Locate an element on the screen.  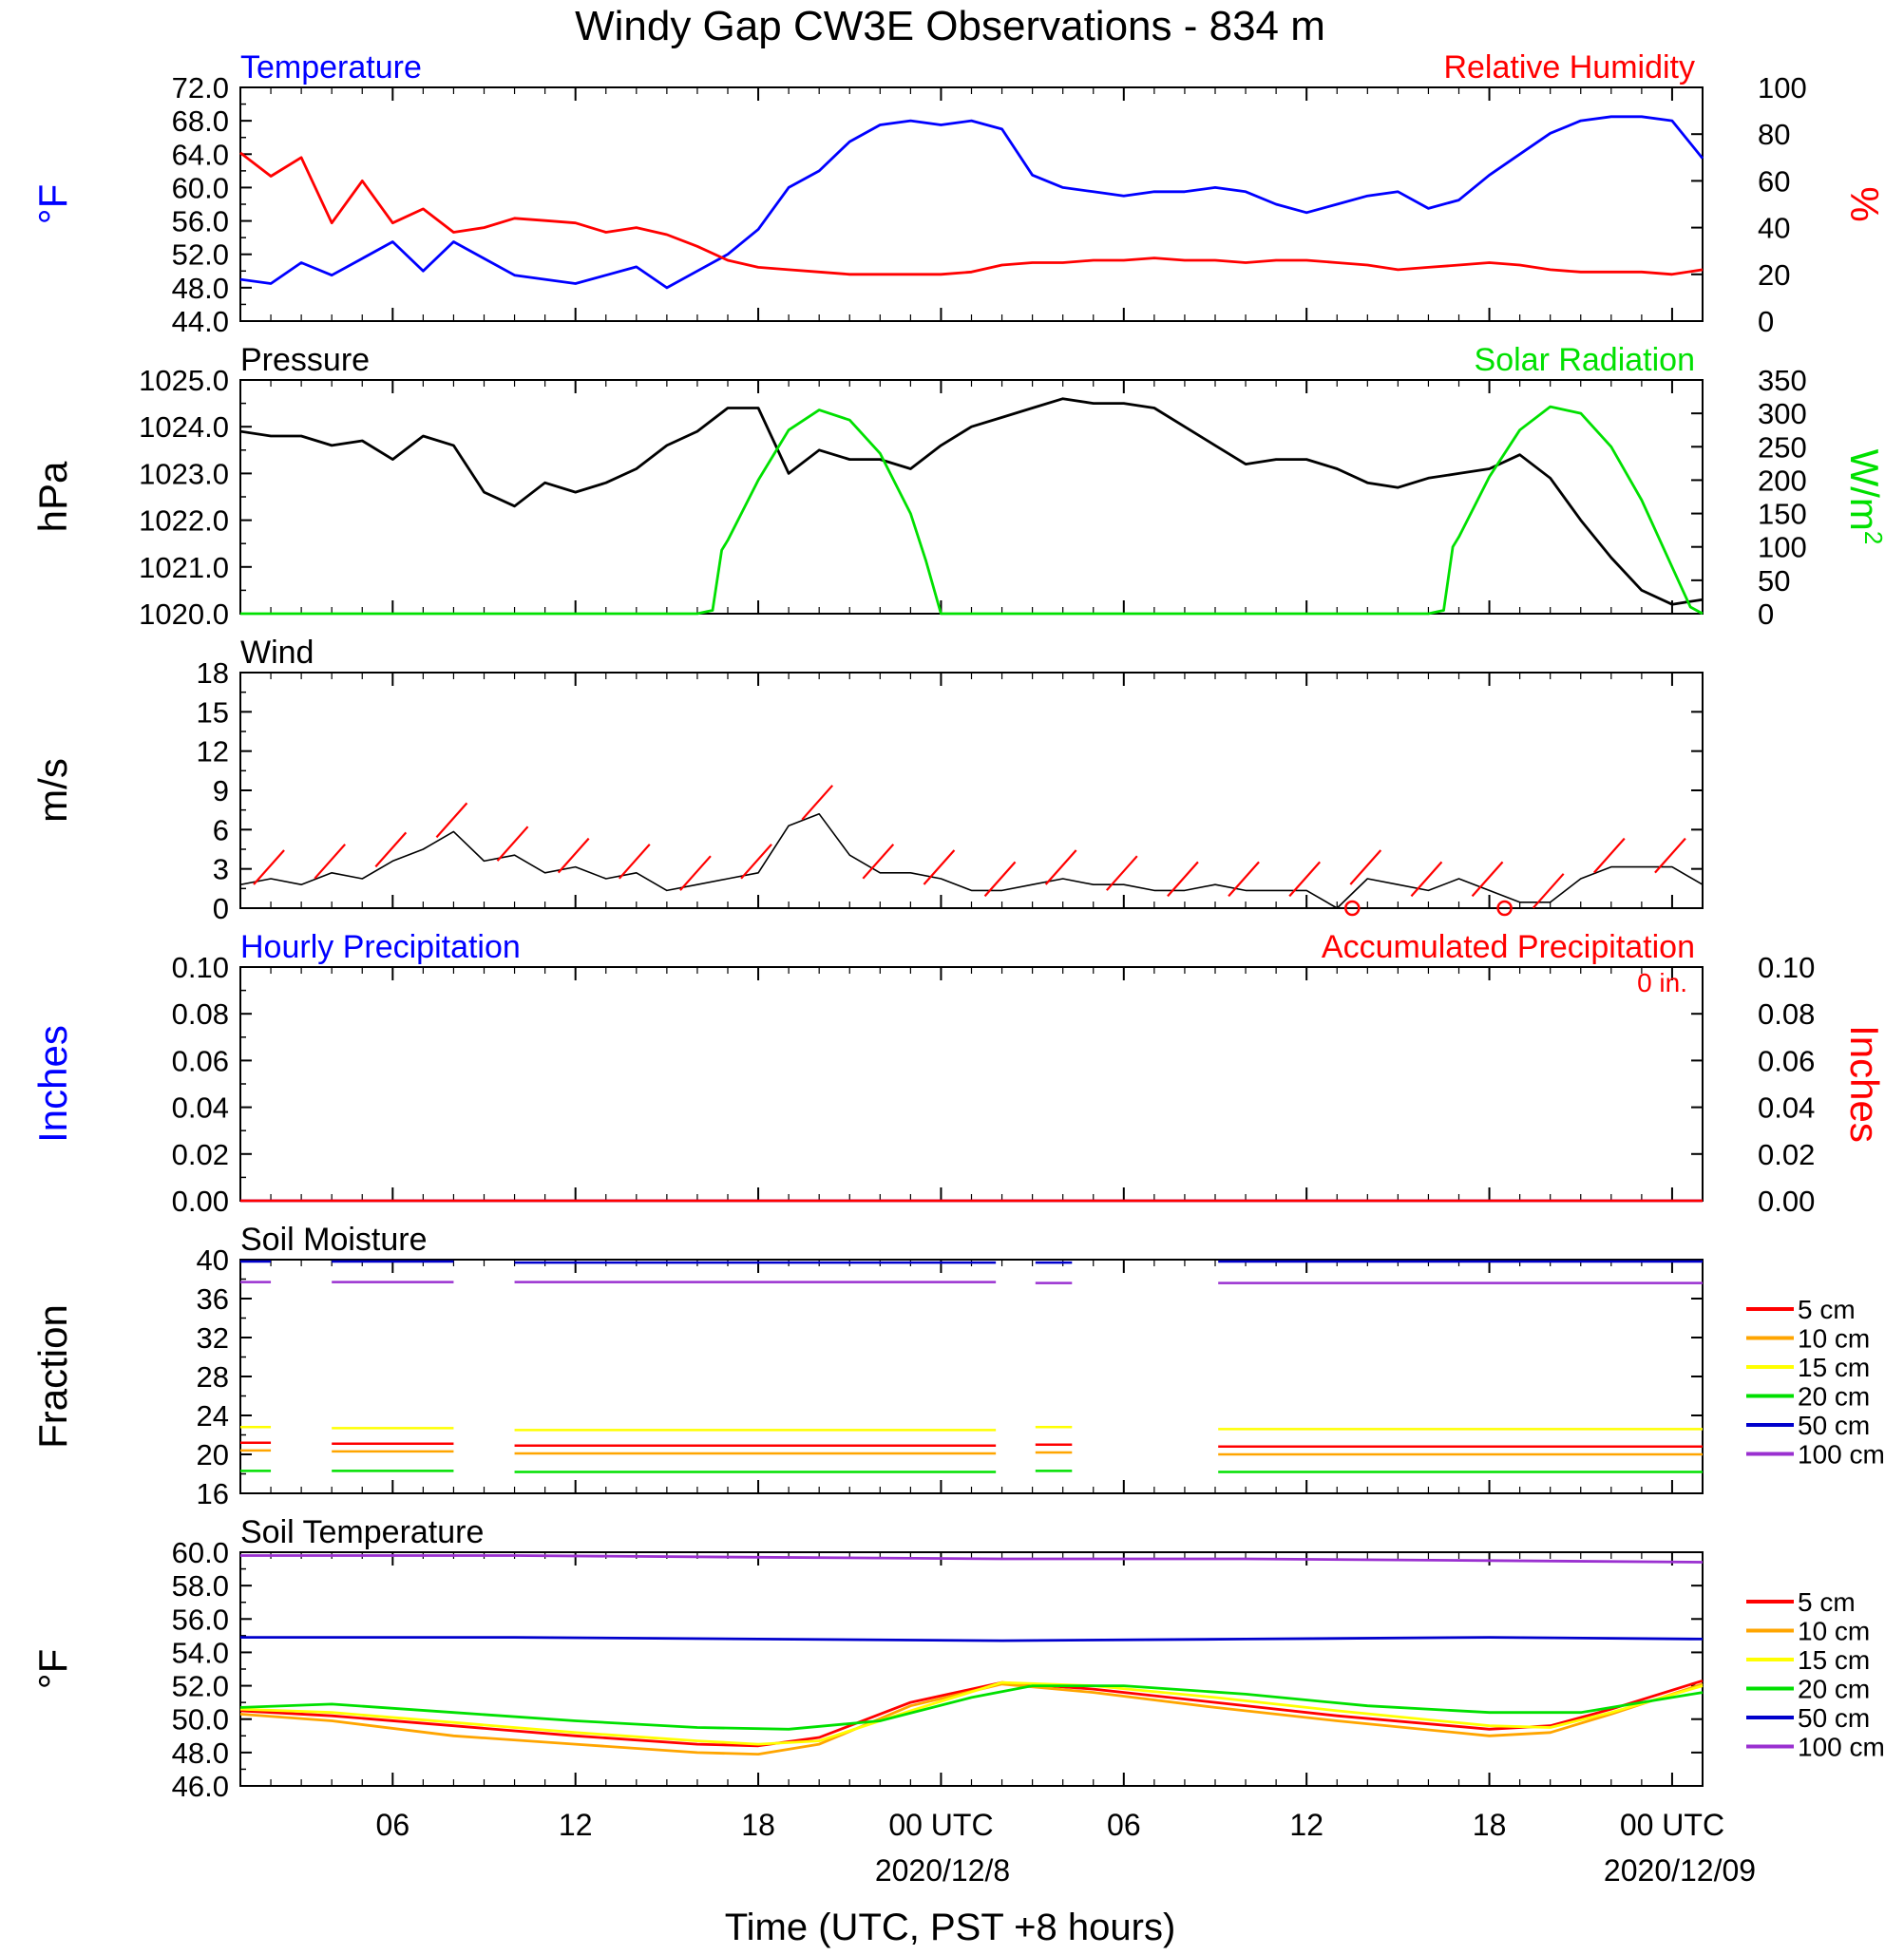
y-tick-label: 24 is located at coordinates (213, 1416).